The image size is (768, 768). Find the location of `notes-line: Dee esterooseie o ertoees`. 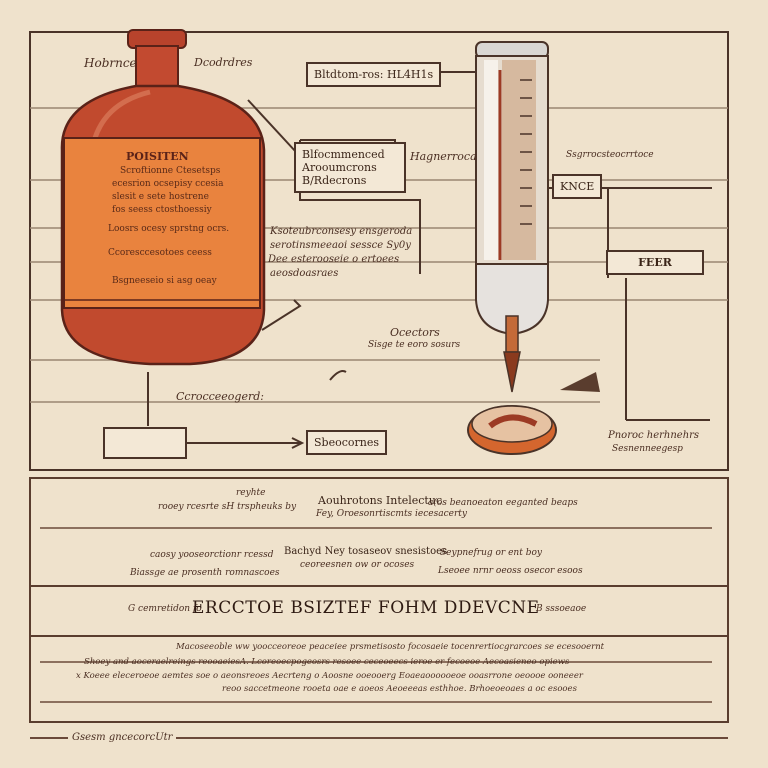

notes-line: Dee esterooseie o ertoees is located at coordinates (334, 259).